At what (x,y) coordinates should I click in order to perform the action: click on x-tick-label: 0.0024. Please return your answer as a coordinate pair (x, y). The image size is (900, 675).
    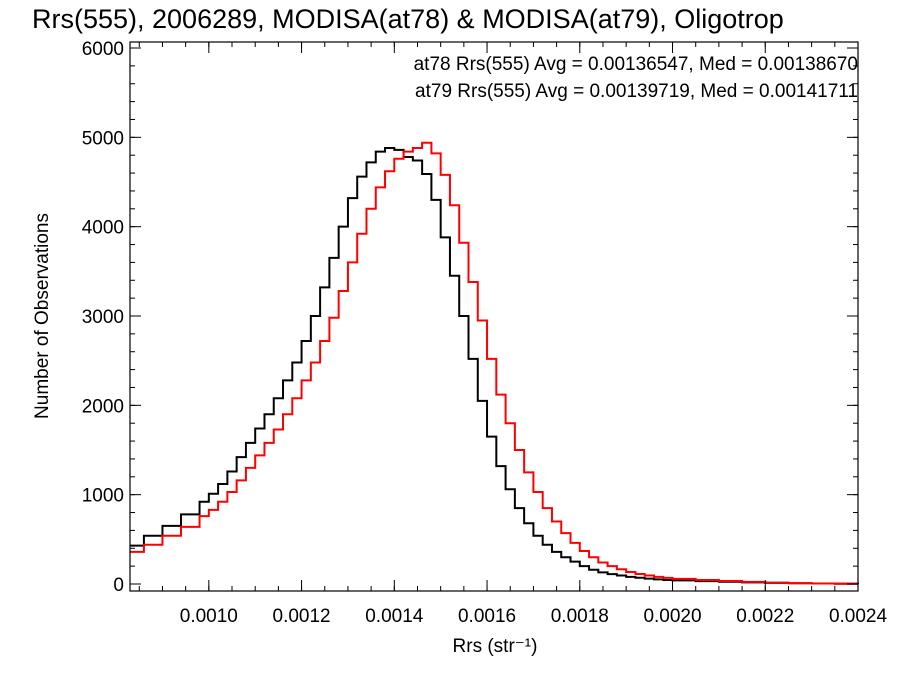
    Looking at the image, I should click on (858, 616).